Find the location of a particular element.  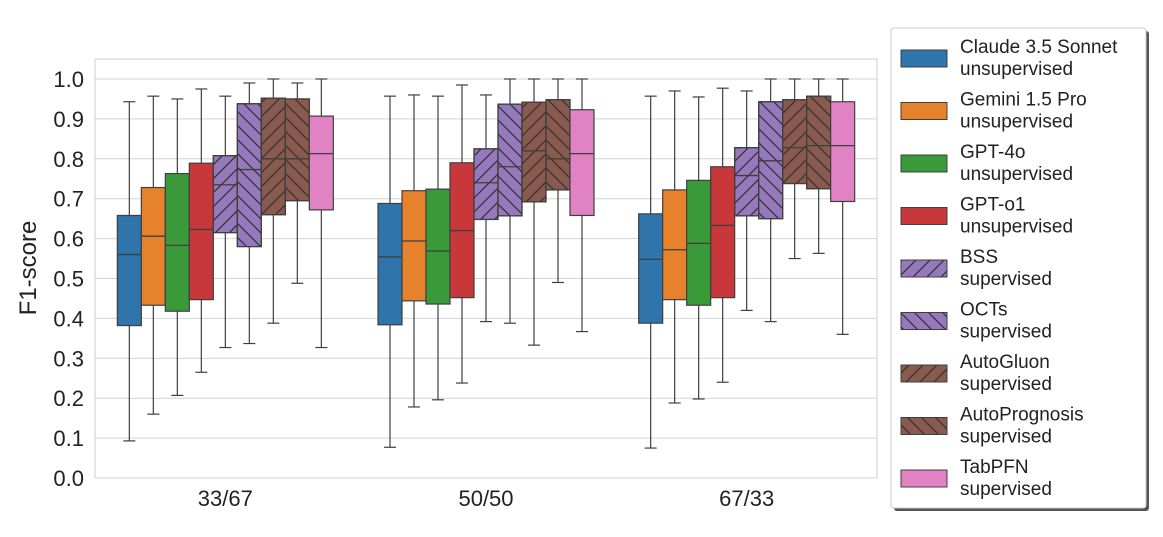

x-axis-ticks: 33/67 50/50 67/33 is located at coordinates (486, 498).